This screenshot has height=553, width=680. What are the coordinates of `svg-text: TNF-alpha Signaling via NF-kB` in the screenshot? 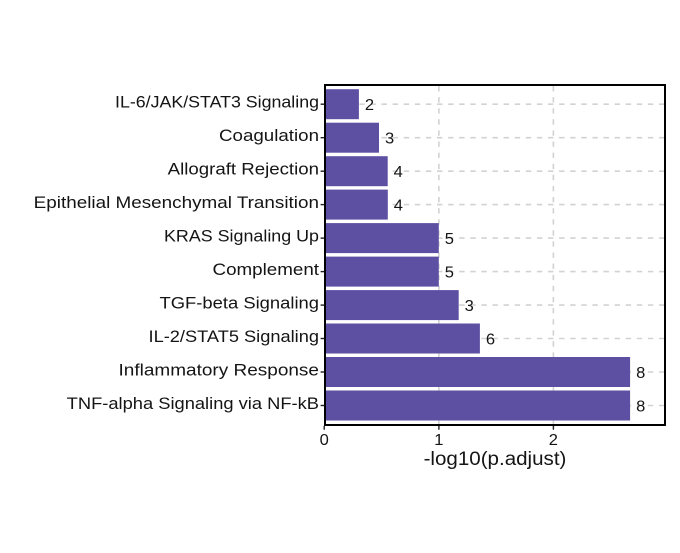 It's located at (193, 403).